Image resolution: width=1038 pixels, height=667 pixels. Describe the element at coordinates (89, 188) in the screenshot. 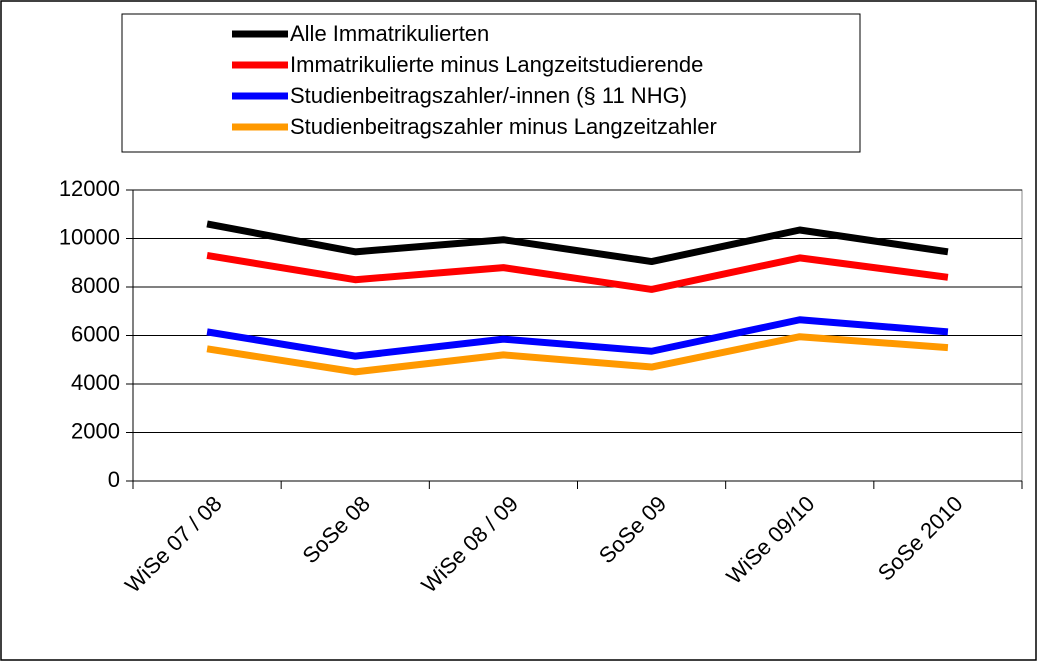

I see `y-tick-label: 12000` at that location.